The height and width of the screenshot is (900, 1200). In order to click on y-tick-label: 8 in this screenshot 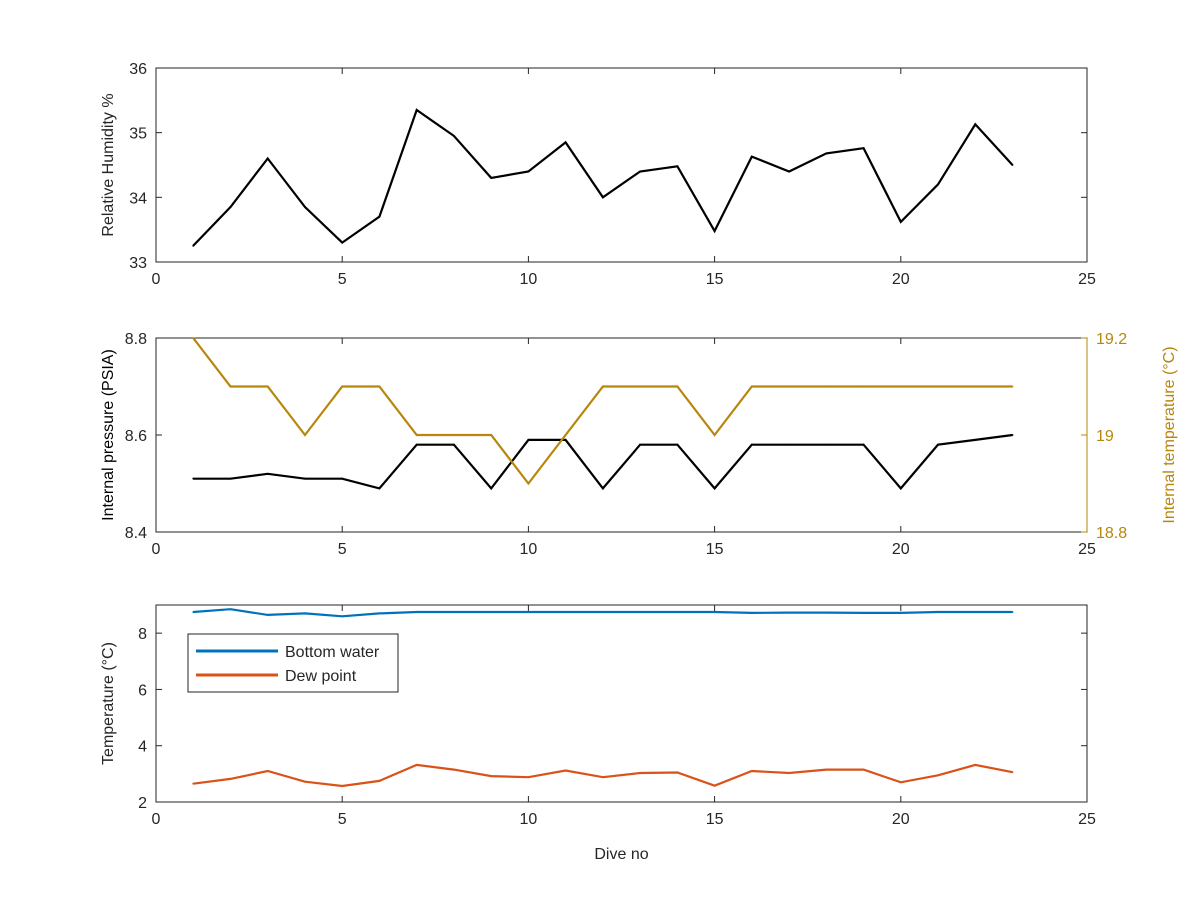, I will do `click(142, 634)`.